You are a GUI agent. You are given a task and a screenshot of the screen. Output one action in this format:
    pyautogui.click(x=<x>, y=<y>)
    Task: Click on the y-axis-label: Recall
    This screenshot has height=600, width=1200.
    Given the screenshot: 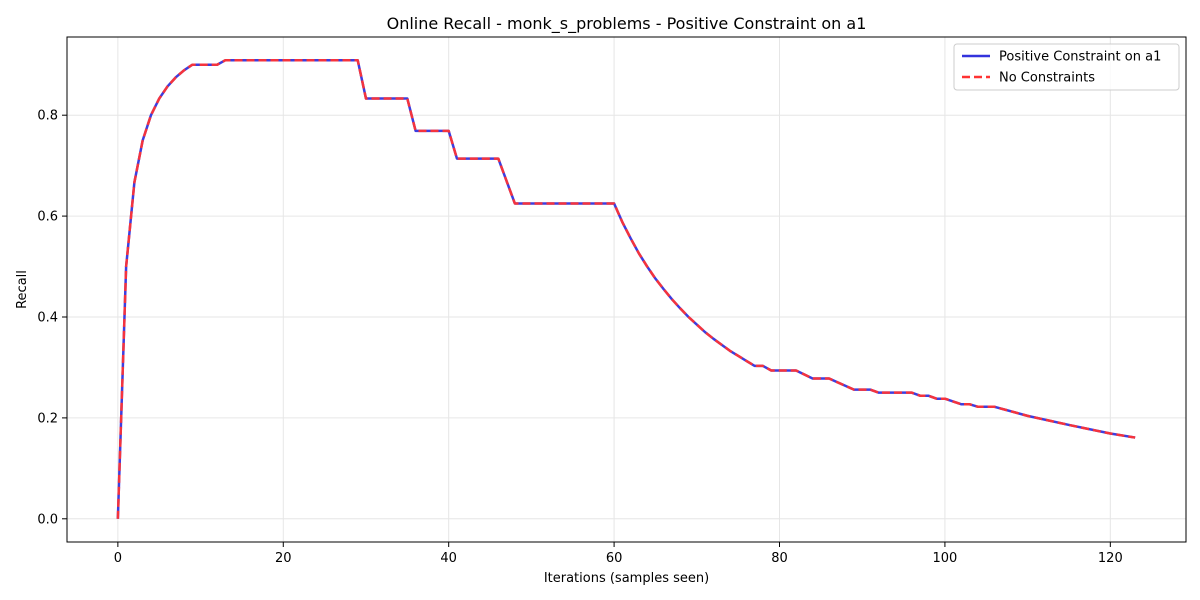 What is the action you would take?
    pyautogui.click(x=22, y=289)
    